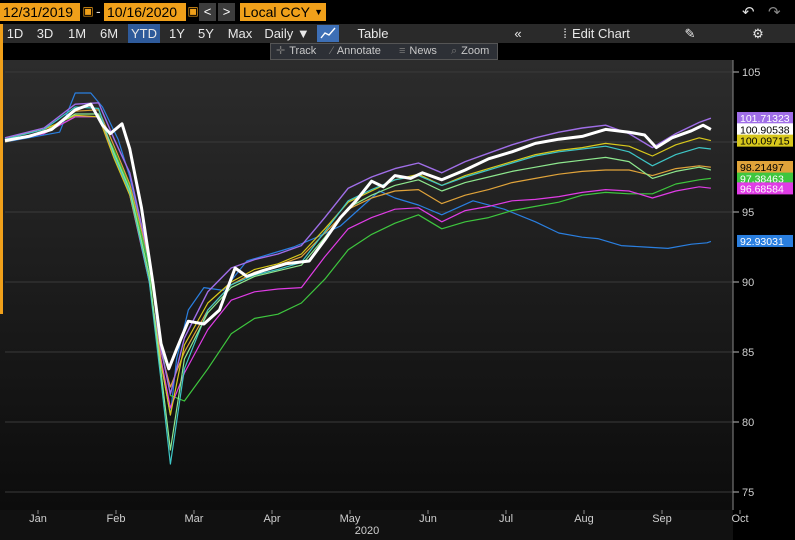 The height and width of the screenshot is (540, 795). What do you see at coordinates (367, 531) in the screenshot?
I see `x-axis-label: 2020` at bounding box center [367, 531].